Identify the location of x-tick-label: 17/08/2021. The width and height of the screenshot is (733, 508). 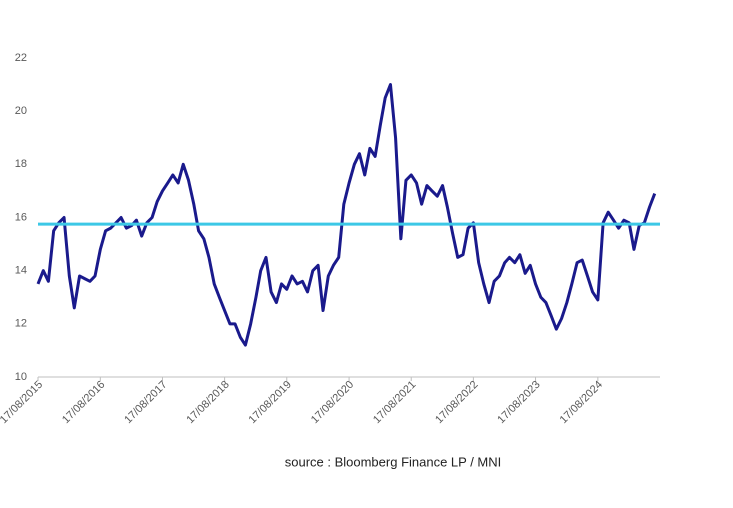
(394, 402).